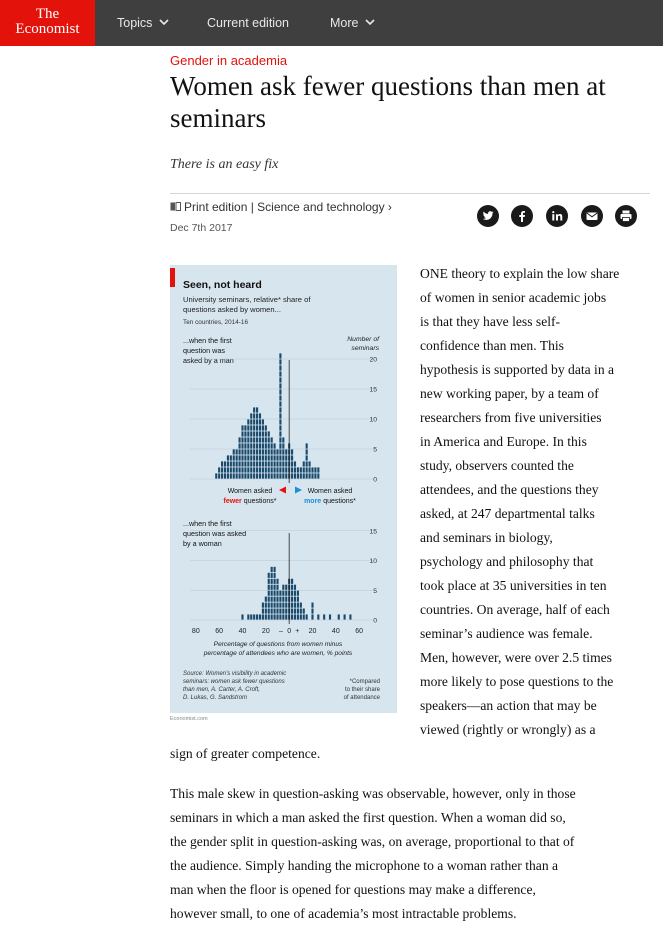 Image resolution: width=663 pixels, height=926 pixels. Describe the element at coordinates (229, 60) in the screenshot. I see `article-kicker: Gender in academia` at that location.